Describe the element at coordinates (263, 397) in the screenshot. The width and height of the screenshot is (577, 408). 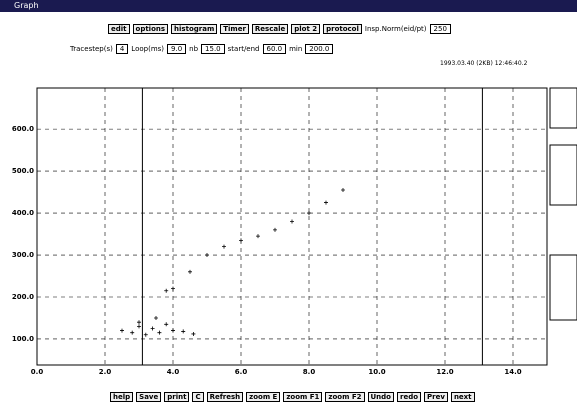
I see `bottom-button: zoom E` at that location.